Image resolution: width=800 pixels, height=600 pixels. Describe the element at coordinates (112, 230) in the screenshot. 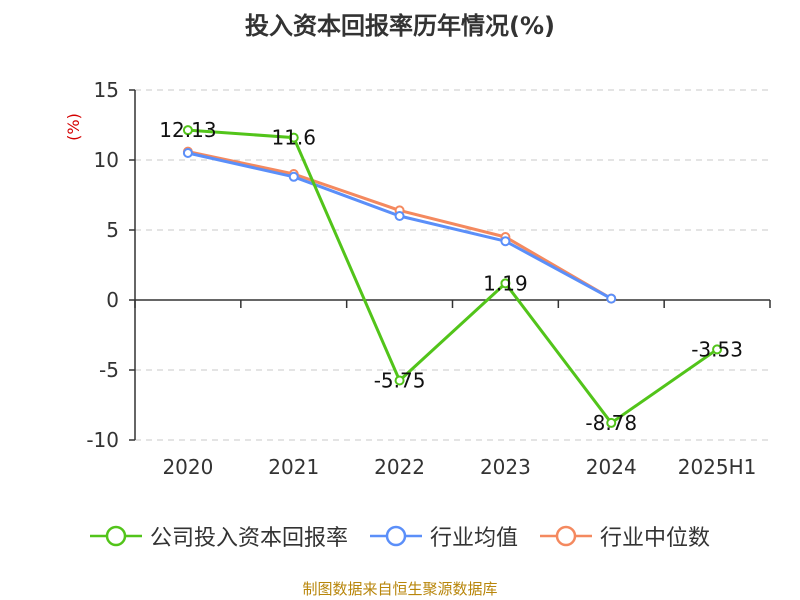

I see `y-tick-label: 5` at that location.